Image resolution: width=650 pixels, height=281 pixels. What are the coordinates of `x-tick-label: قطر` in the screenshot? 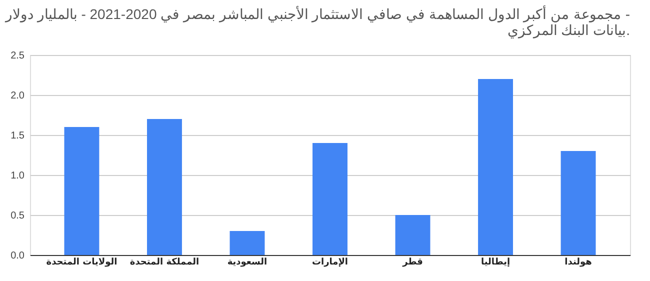 It's located at (412, 263).